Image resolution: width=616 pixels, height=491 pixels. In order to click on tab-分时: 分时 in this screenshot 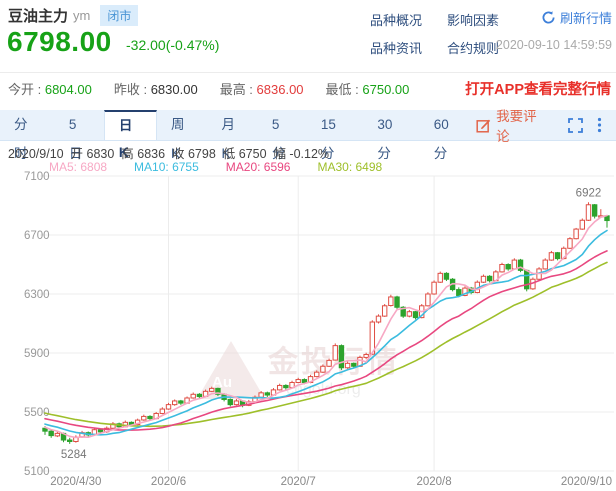, I will do `click(21, 139)`.